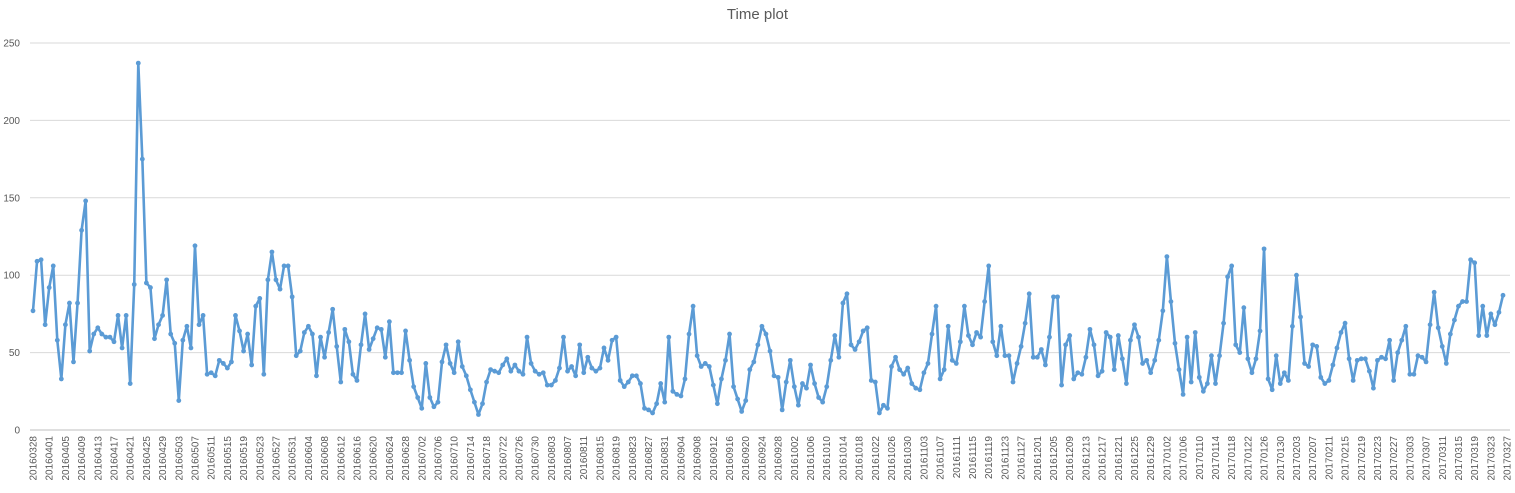  Describe the element at coordinates (941, 458) in the screenshot. I see `x-tick-label: 20161107` at that location.